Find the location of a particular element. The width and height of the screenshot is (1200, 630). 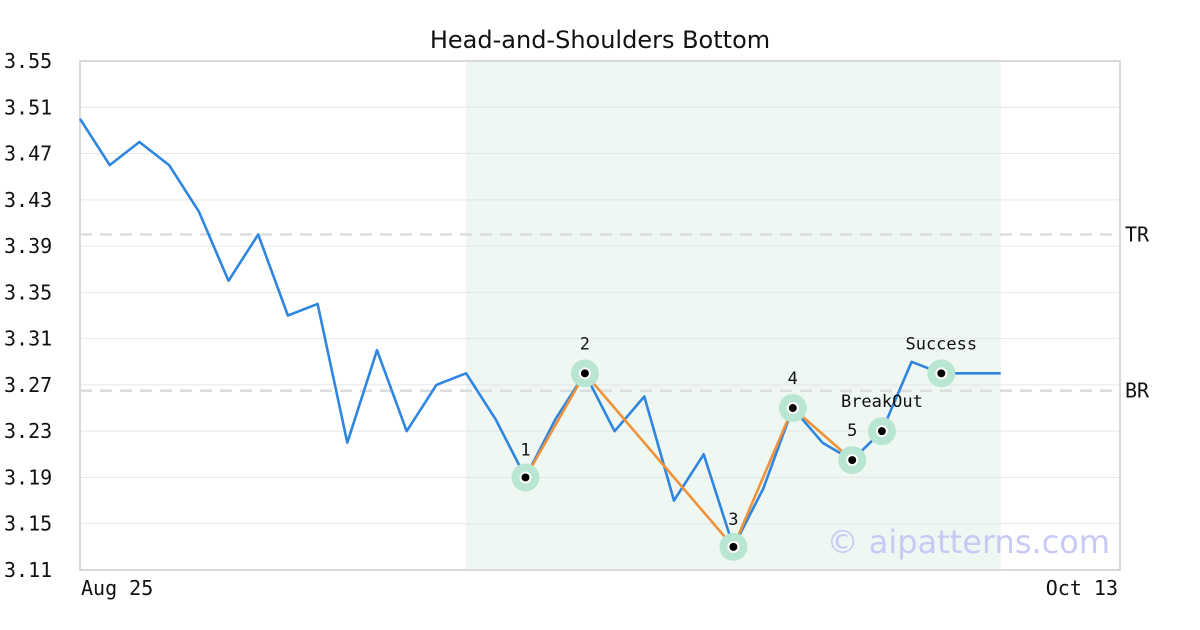

pattern-points-layer: 1 2 3 4 5 BreakOut Success is located at coordinates (744, 447).